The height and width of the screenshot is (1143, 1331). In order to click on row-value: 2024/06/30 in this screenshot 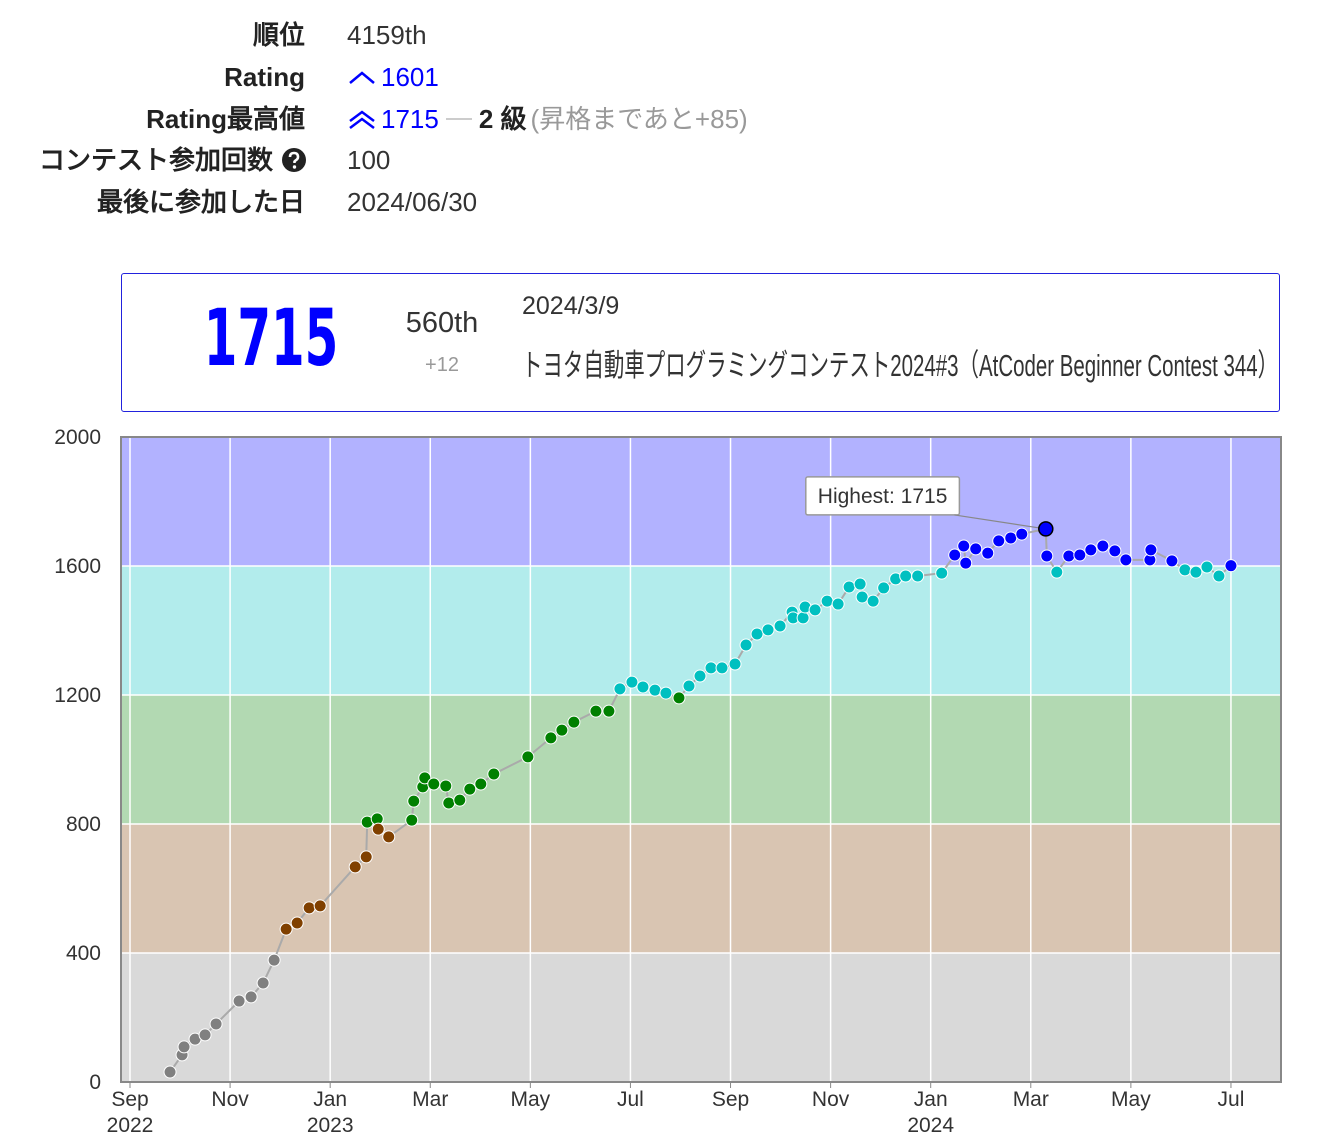, I will do `click(412, 202)`.